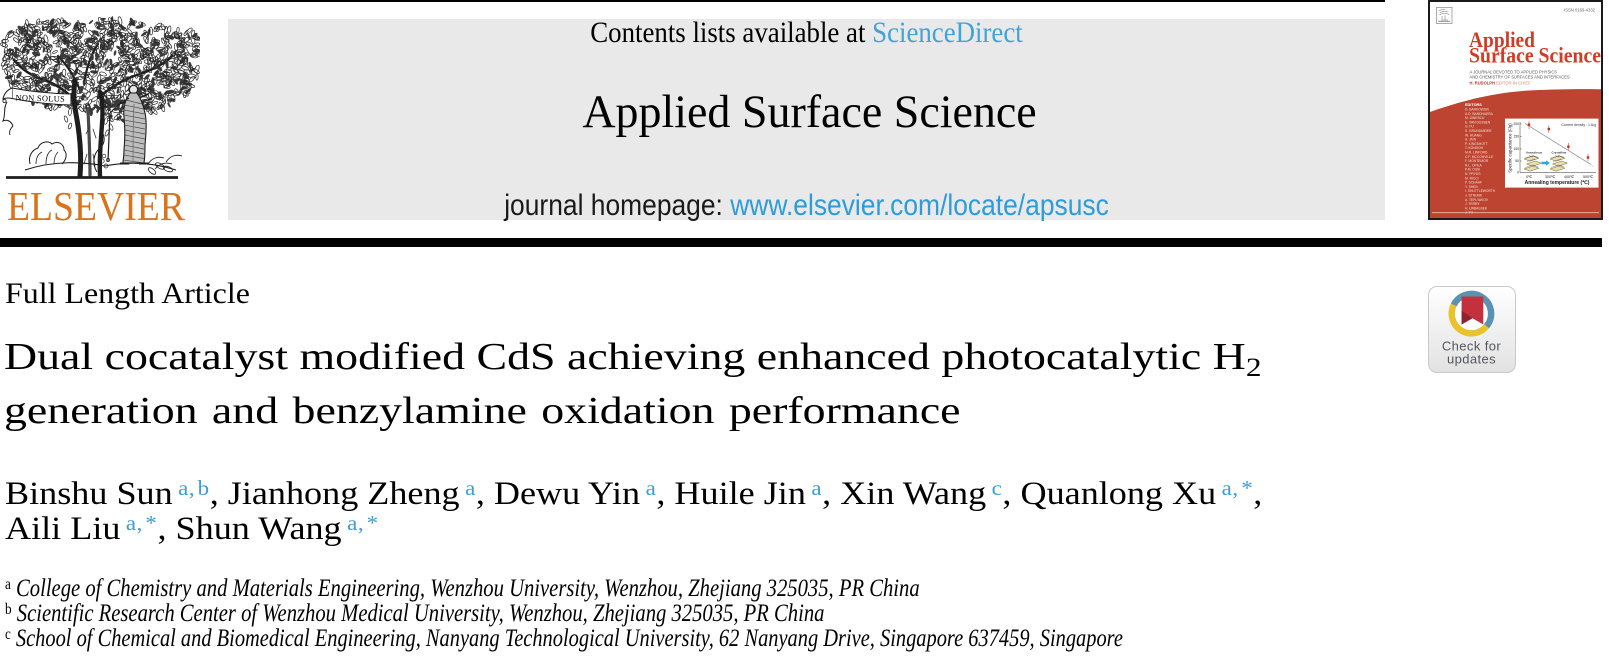  Describe the element at coordinates (1469, 127) in the screenshot. I see `svg-text: G. FU` at that location.